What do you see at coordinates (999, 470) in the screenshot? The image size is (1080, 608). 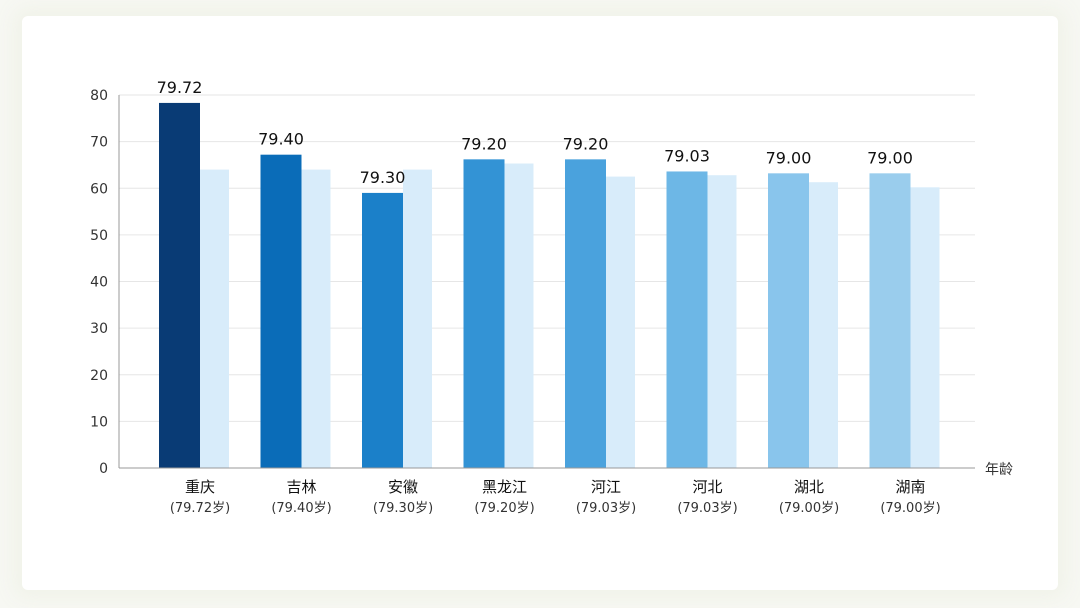 I see `x-axis-label: 年龄` at bounding box center [999, 470].